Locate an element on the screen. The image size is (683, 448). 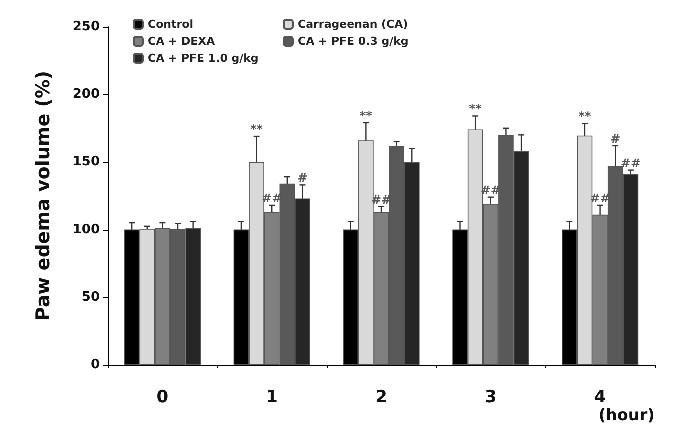
legend-label: Control is located at coordinates (171, 24).